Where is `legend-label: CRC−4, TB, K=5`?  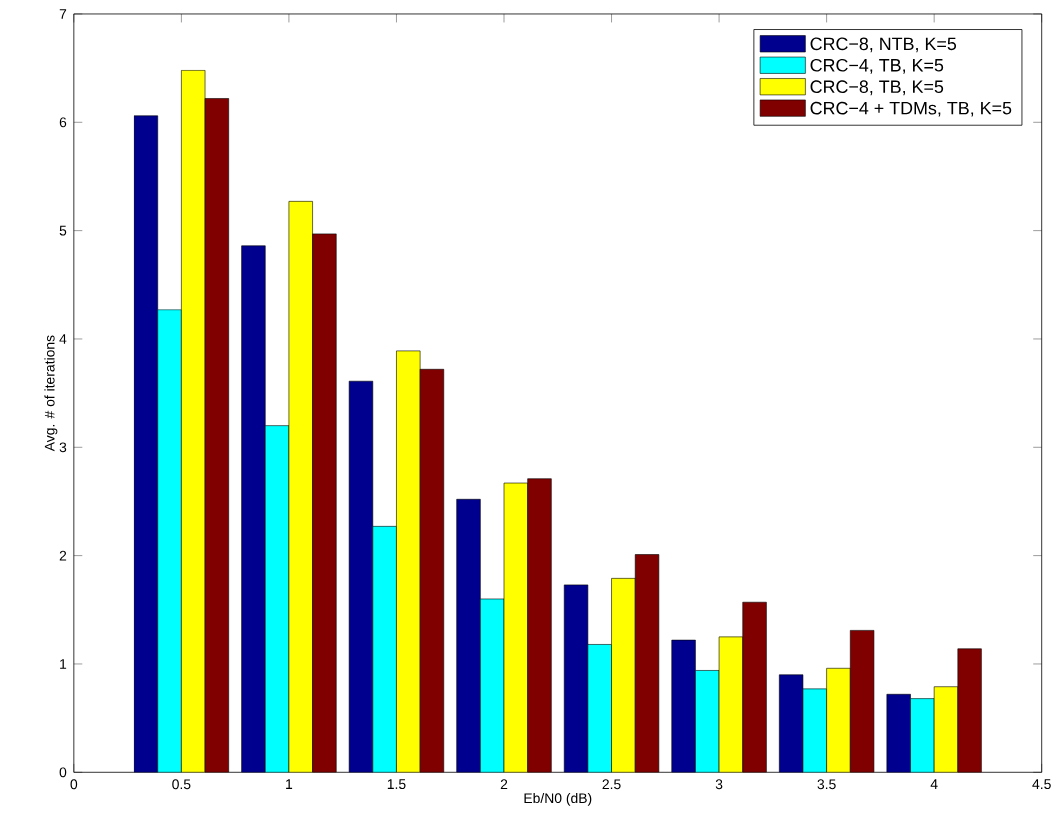 legend-label: CRC−4, TB, K=5 is located at coordinates (877, 66).